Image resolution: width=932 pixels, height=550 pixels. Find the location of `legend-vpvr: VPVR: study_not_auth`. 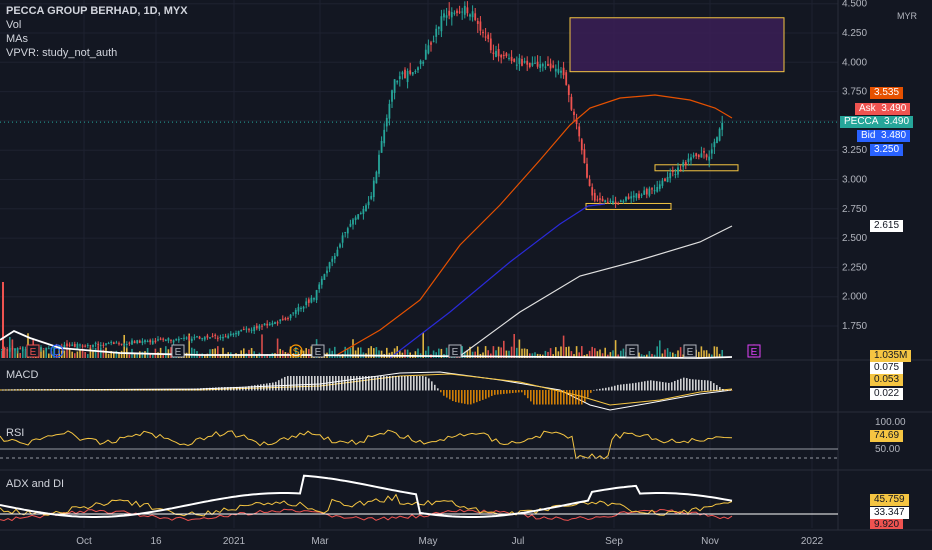

legend-vpvr: VPVR: study_not_auth is located at coordinates (62, 53).